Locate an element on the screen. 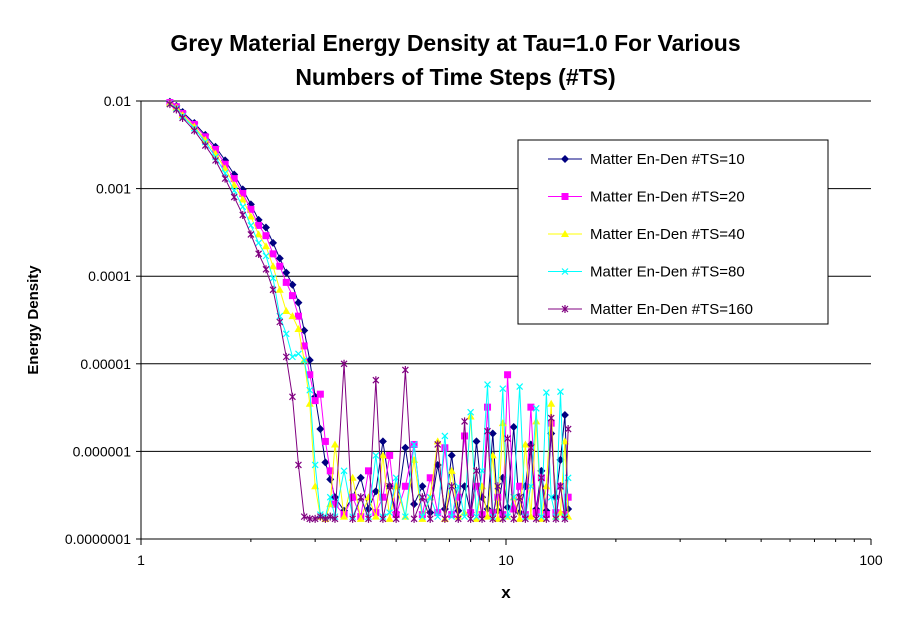 This screenshot has width=911, height=623. legend-label: Matter En-Den #TS=20 is located at coordinates (667, 197).